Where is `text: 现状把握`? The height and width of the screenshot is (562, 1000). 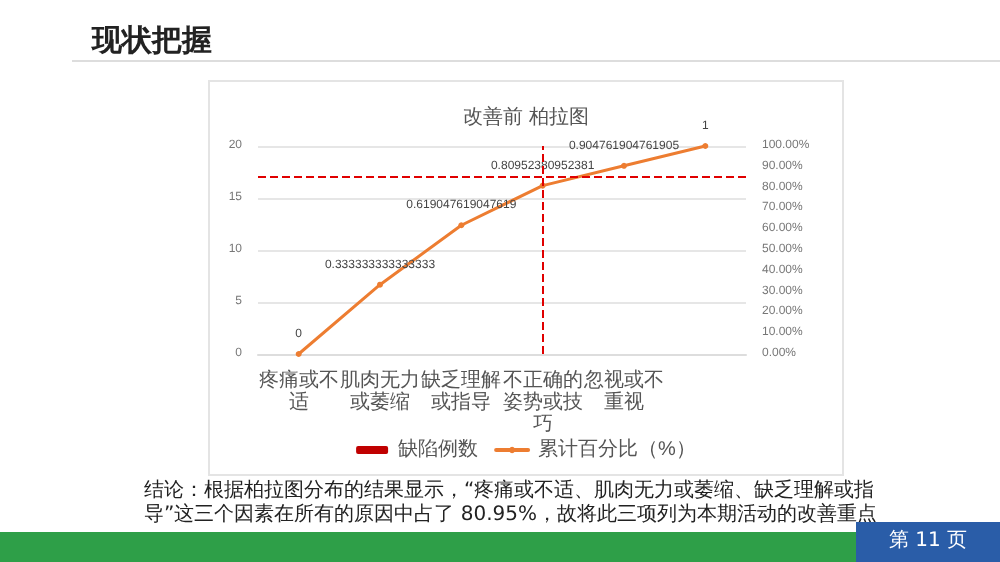
text: 现状把握 is located at coordinates (152, 41).